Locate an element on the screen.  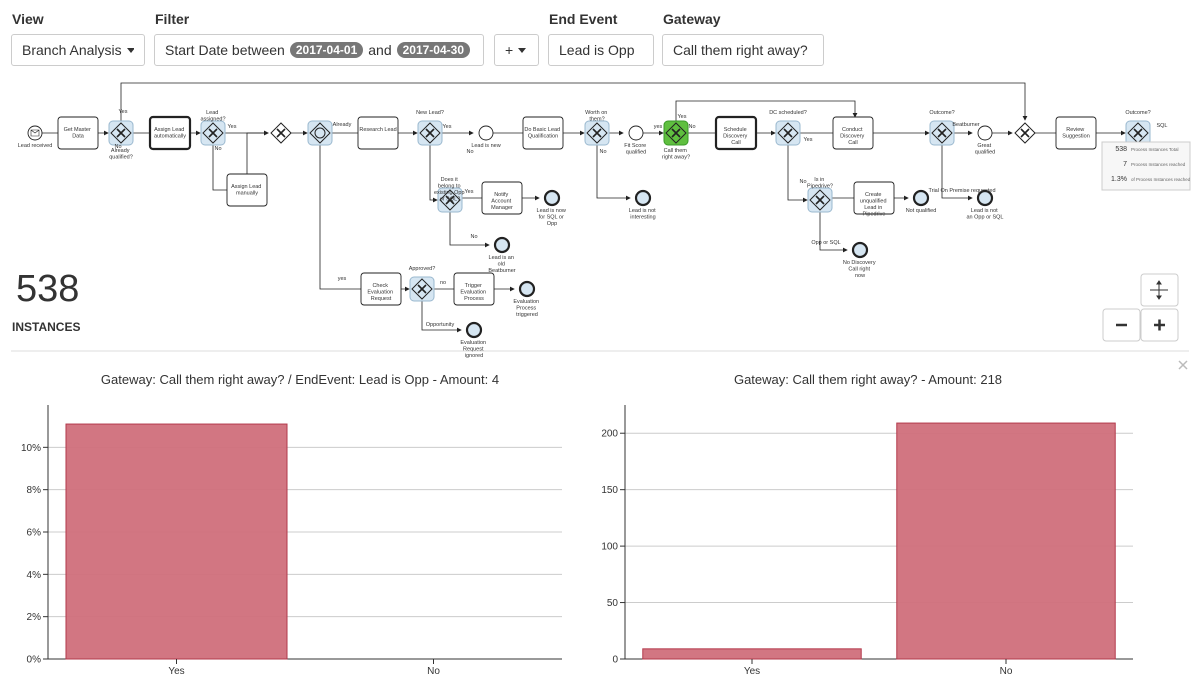
y-tick-label: 150 is located at coordinates (609, 490).